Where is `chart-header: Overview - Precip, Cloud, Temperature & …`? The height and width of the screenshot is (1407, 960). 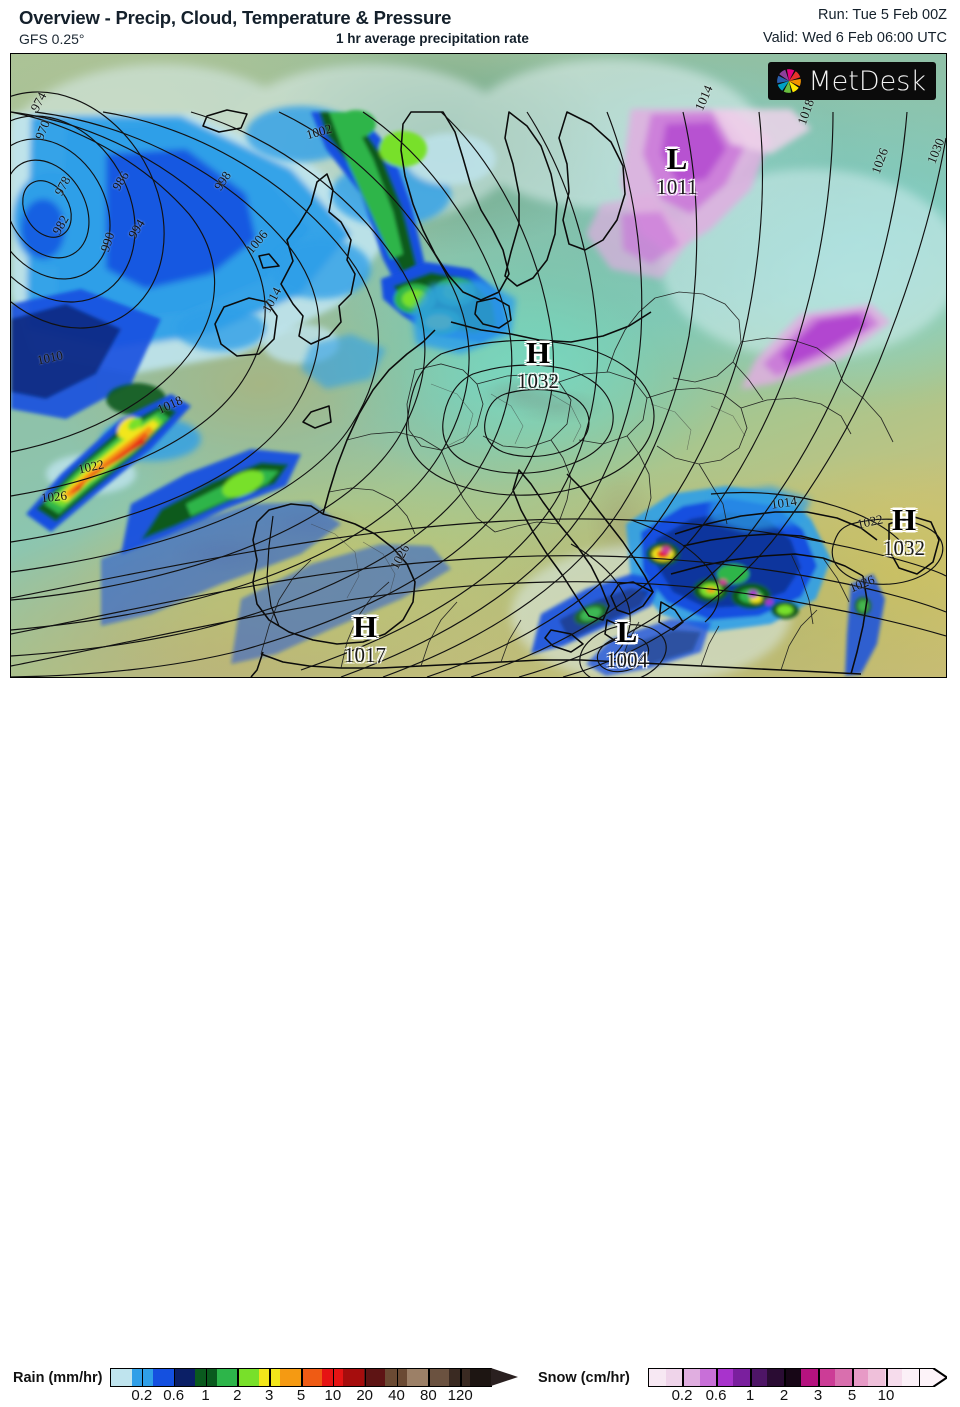
chart-header: Overview - Precip, Cloud, Temperature & … is located at coordinates (480, 26).